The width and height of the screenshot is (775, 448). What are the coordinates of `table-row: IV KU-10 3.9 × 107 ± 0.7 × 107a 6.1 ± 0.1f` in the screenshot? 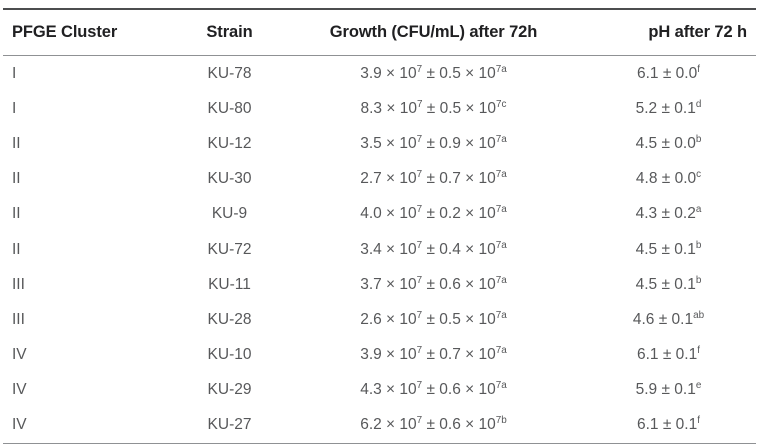 It's located at (379, 355).